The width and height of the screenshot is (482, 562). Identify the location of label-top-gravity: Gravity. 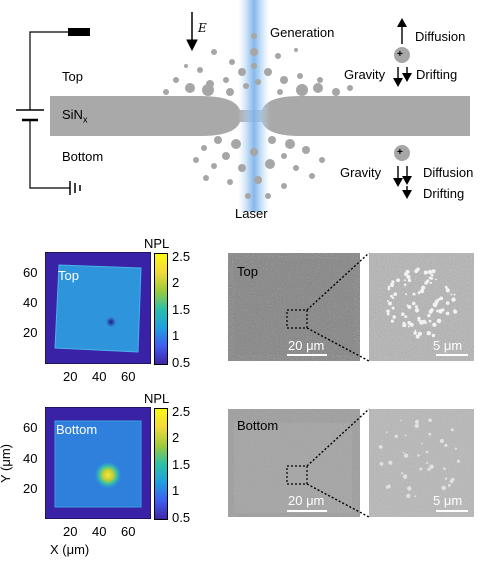
(365, 74).